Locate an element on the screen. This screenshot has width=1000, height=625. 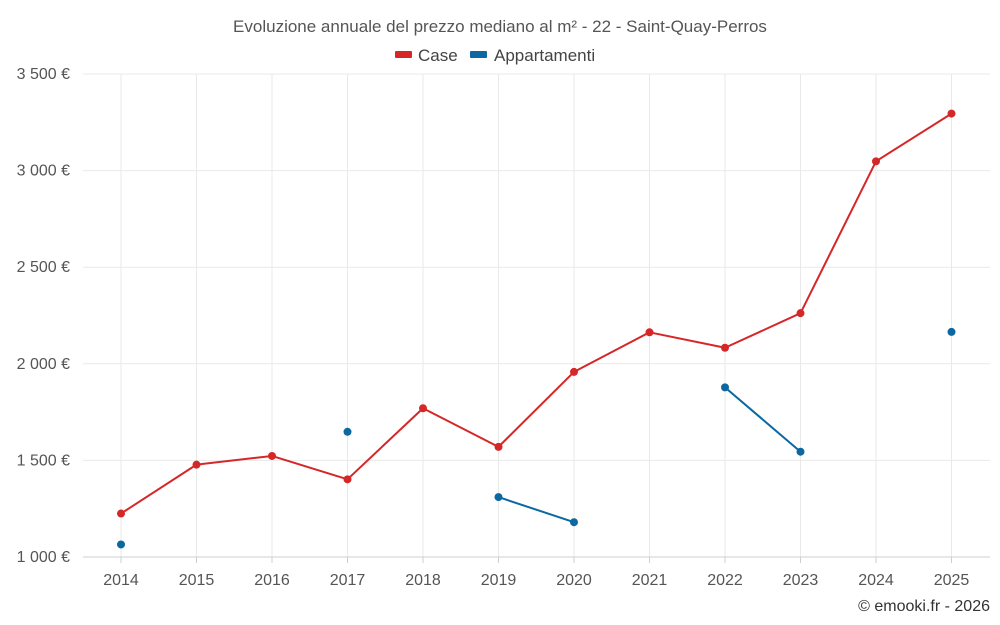
y-tick-label: 1 500 € is located at coordinates (43, 460).